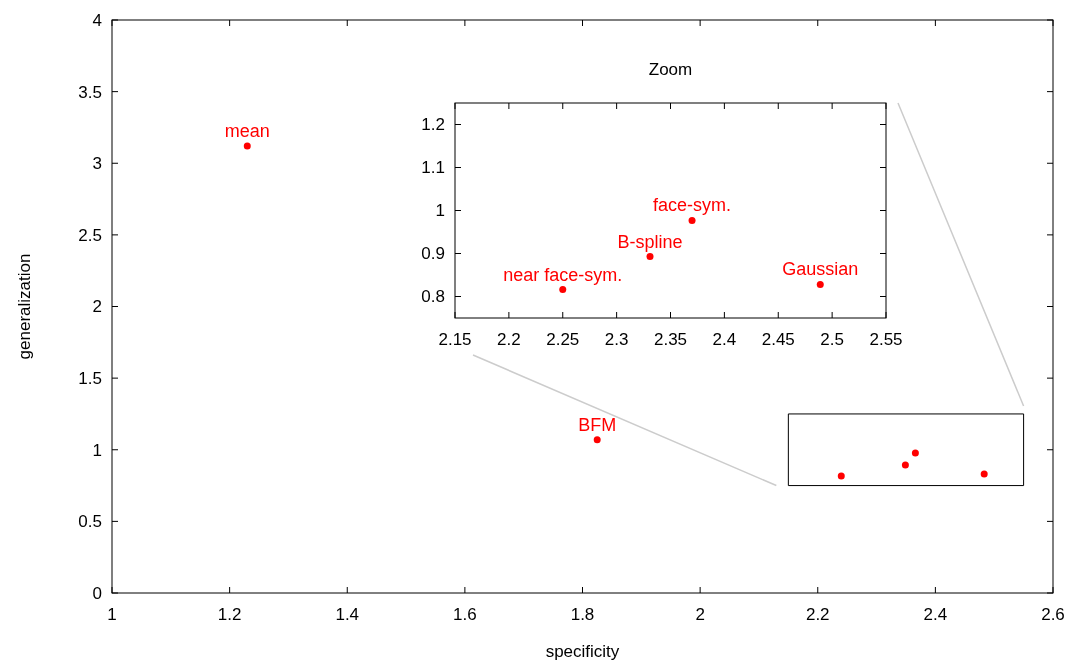  Describe the element at coordinates (229, 614) in the screenshot. I see `x-tick-label: 1.2` at that location.